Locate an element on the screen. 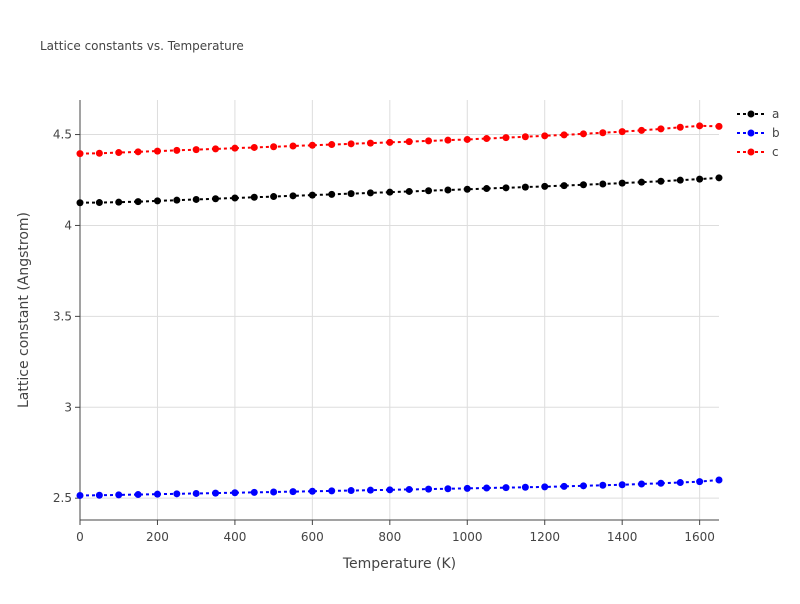  x-tick-label: 600 is located at coordinates (312, 537).